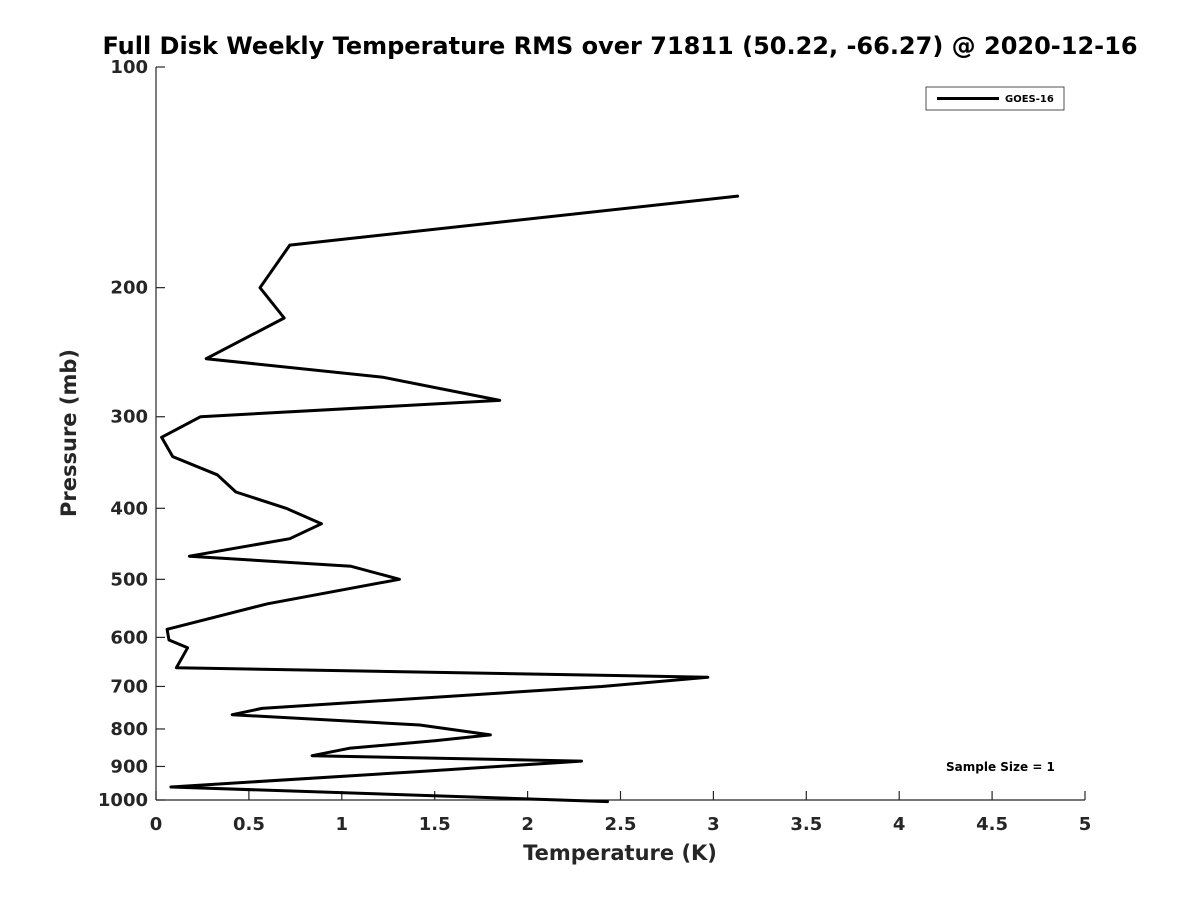 Image resolution: width=1200 pixels, height=900 pixels. What do you see at coordinates (129, 508) in the screenshot?
I see `y-tick-label: 400` at bounding box center [129, 508].